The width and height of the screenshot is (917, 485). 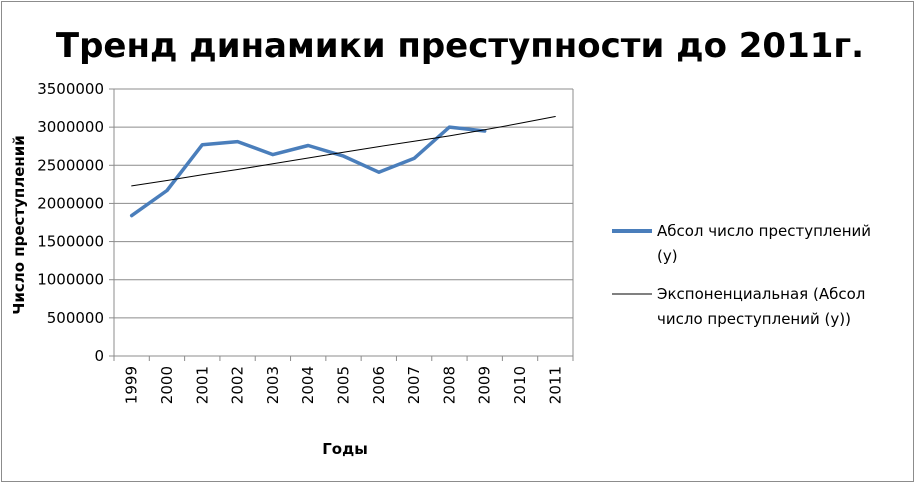 I want to click on y-tick-label: 0, so click(x=99, y=356).